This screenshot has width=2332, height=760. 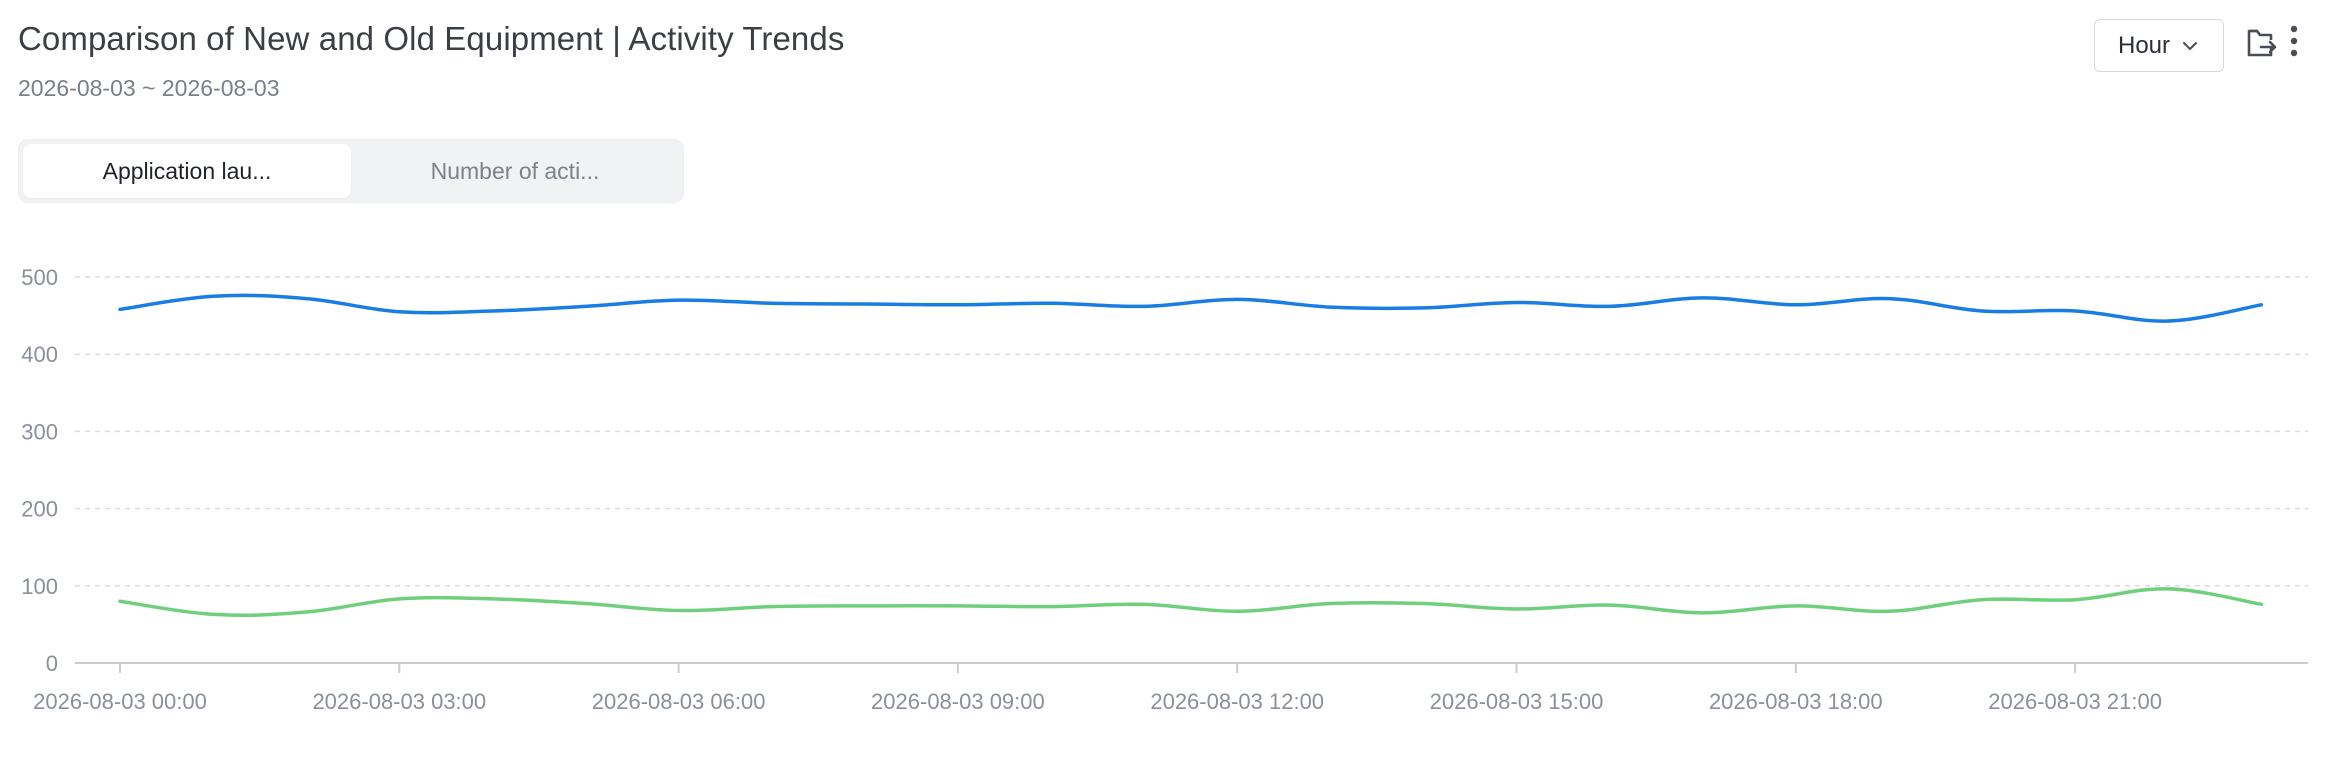 What do you see at coordinates (1517, 701) in the screenshot?
I see `x-tick-label: 2026-08-03 15:00` at bounding box center [1517, 701].